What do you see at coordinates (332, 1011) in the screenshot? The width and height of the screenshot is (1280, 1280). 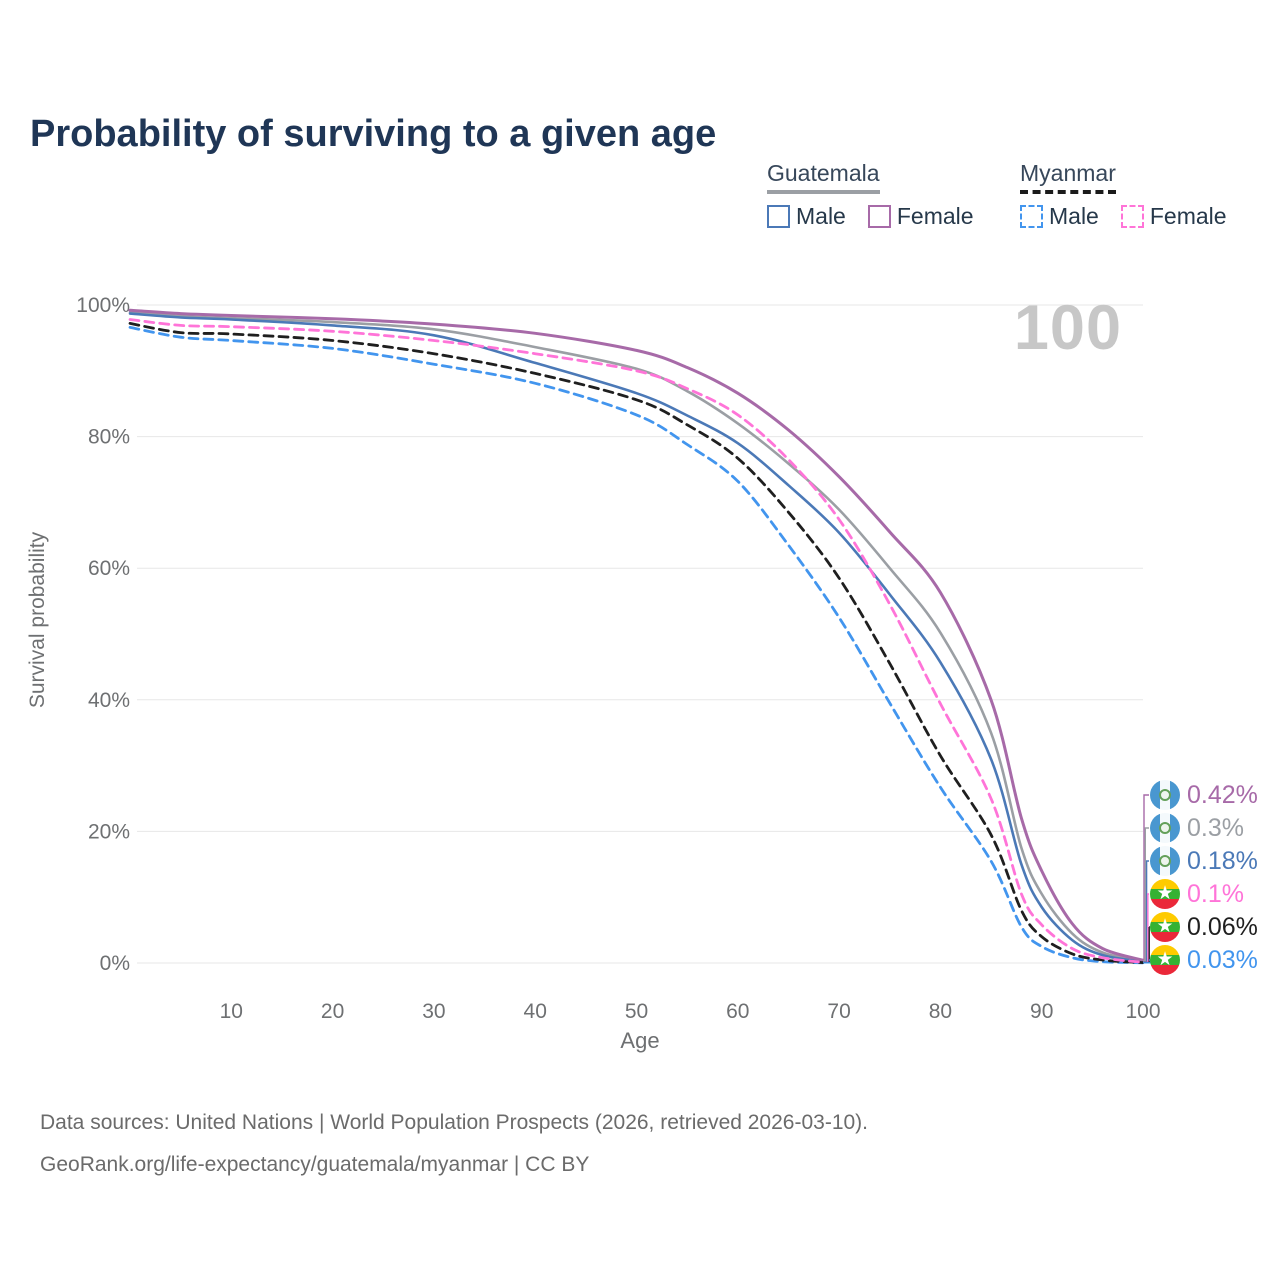 I see `x-tick-label: 20` at bounding box center [332, 1011].